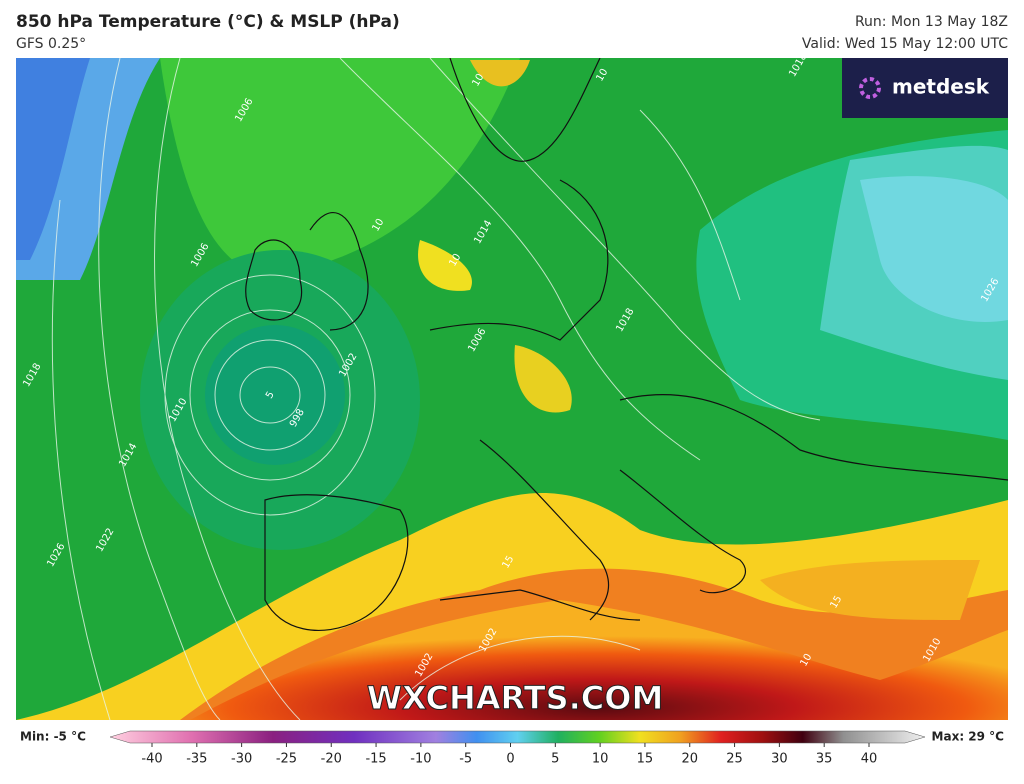  What do you see at coordinates (689, 759) in the screenshot?
I see `colorbar-tick-label: 20` at bounding box center [689, 759].